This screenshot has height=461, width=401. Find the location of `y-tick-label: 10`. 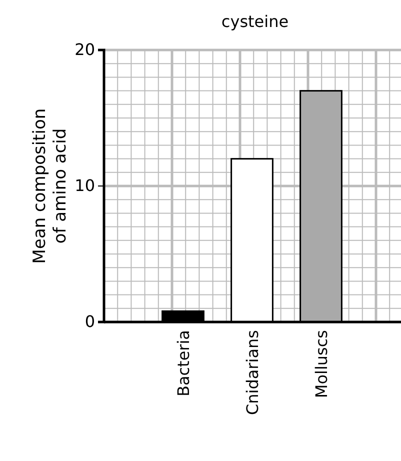

y-tick-label: 10 is located at coordinates (84, 186).